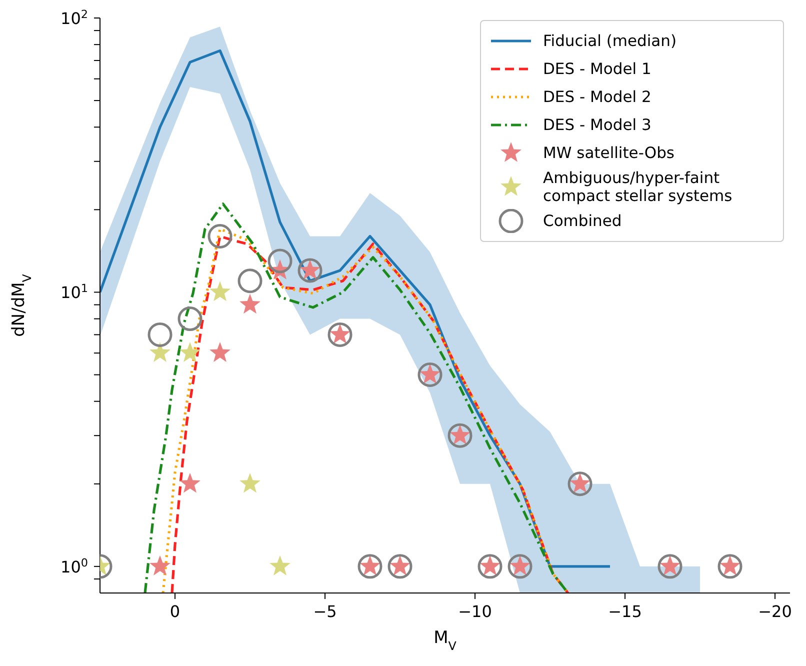 The width and height of the screenshot is (806, 666). Describe the element at coordinates (597, 97) in the screenshot. I see `legend-label: DES - Model 2` at that location.